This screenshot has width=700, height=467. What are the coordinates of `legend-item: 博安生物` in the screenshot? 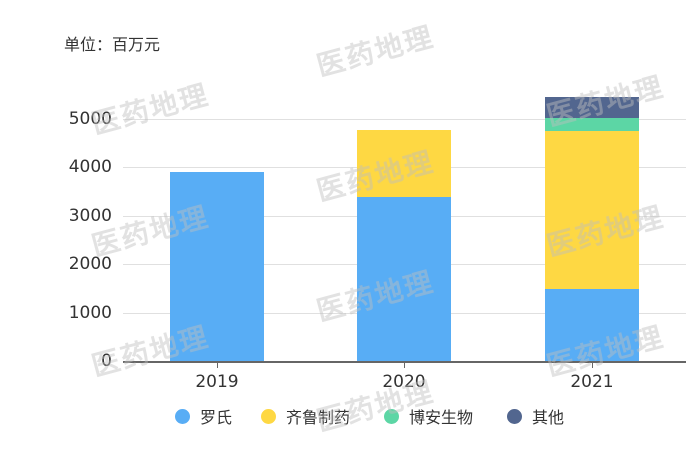 It's located at (428, 416).